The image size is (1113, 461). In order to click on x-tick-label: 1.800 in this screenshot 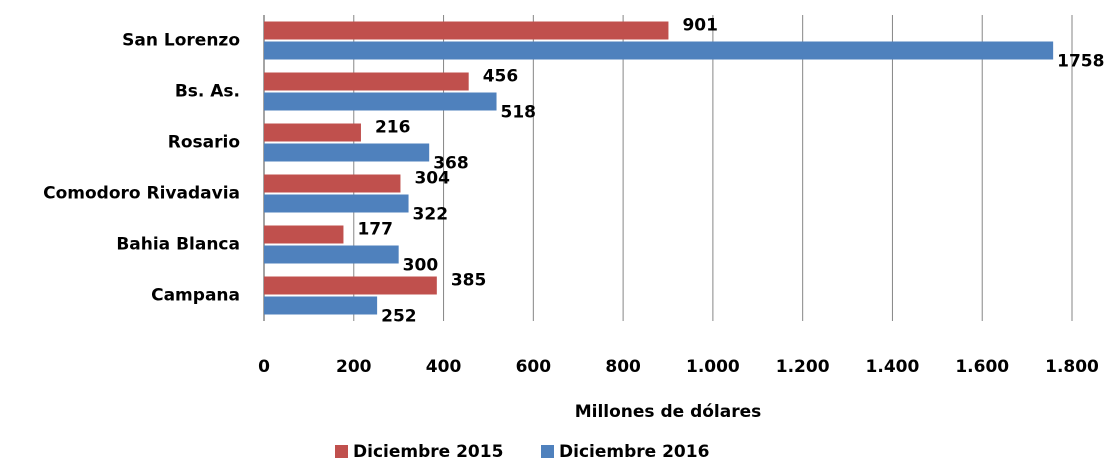, I will do `click(1072, 367)`.